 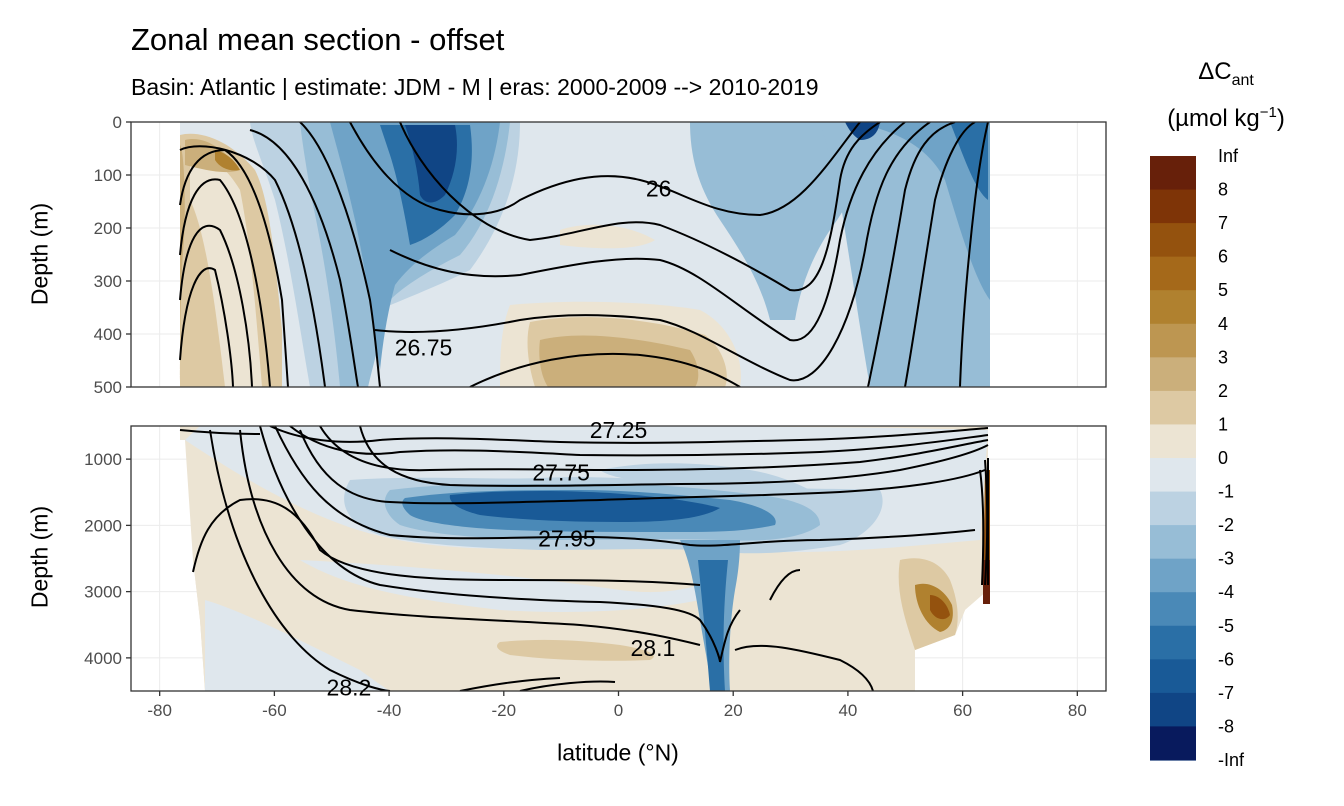 I want to click on y-tick-label: 200, so click(x=108, y=228).